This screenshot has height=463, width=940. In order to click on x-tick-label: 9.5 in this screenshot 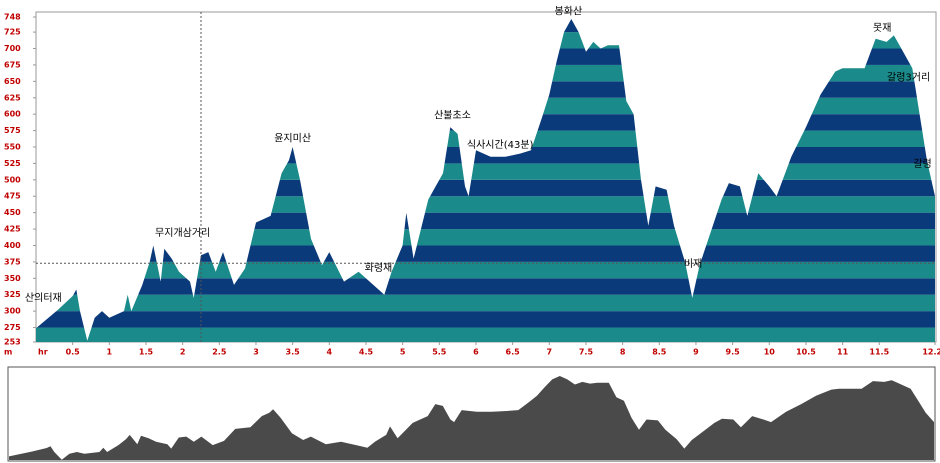, I will do `click(733, 352)`.